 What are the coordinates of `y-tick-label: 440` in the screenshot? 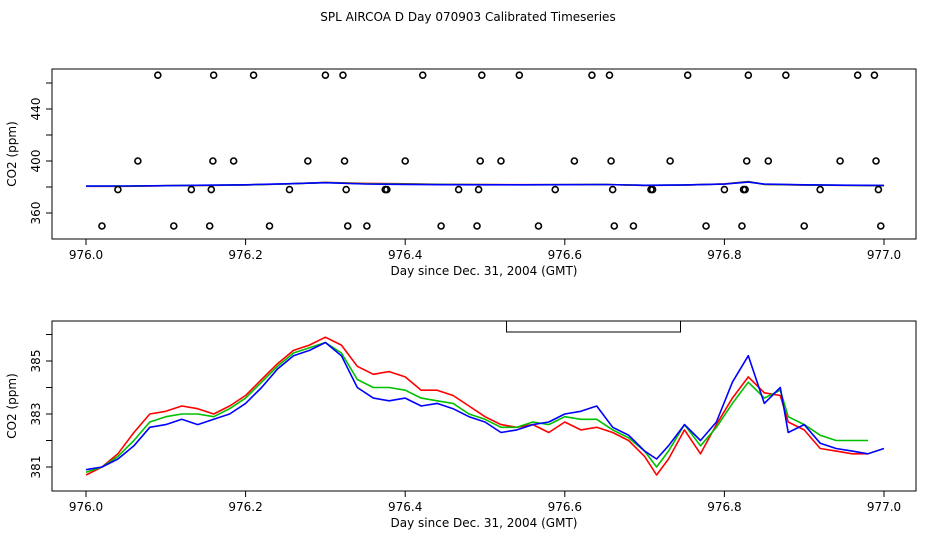 It's located at (36, 109).